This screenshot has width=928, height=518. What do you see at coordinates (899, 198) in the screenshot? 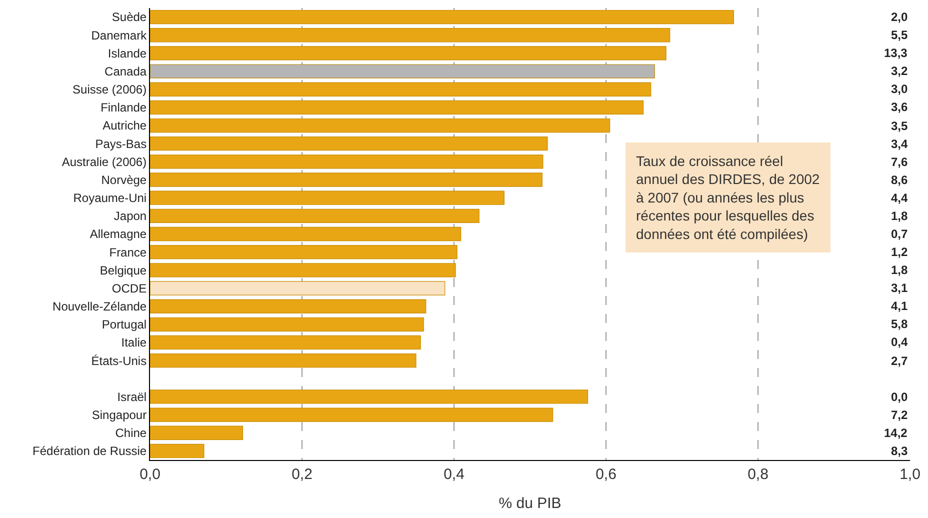
I see `annotation: 4,4` at bounding box center [899, 198].